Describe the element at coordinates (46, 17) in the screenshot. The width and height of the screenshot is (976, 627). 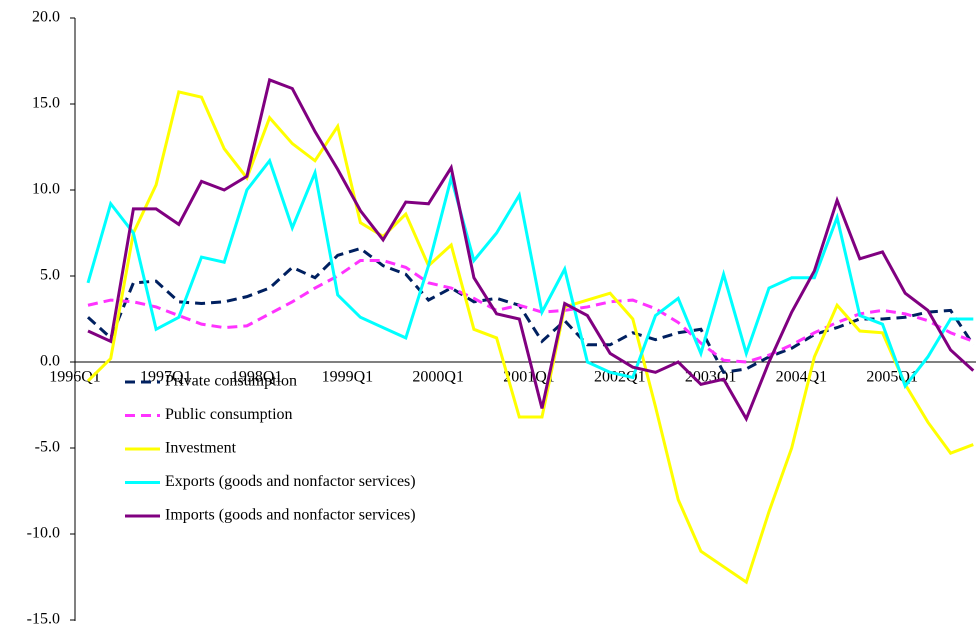
I see `y-tick-label: 20.0` at that location.